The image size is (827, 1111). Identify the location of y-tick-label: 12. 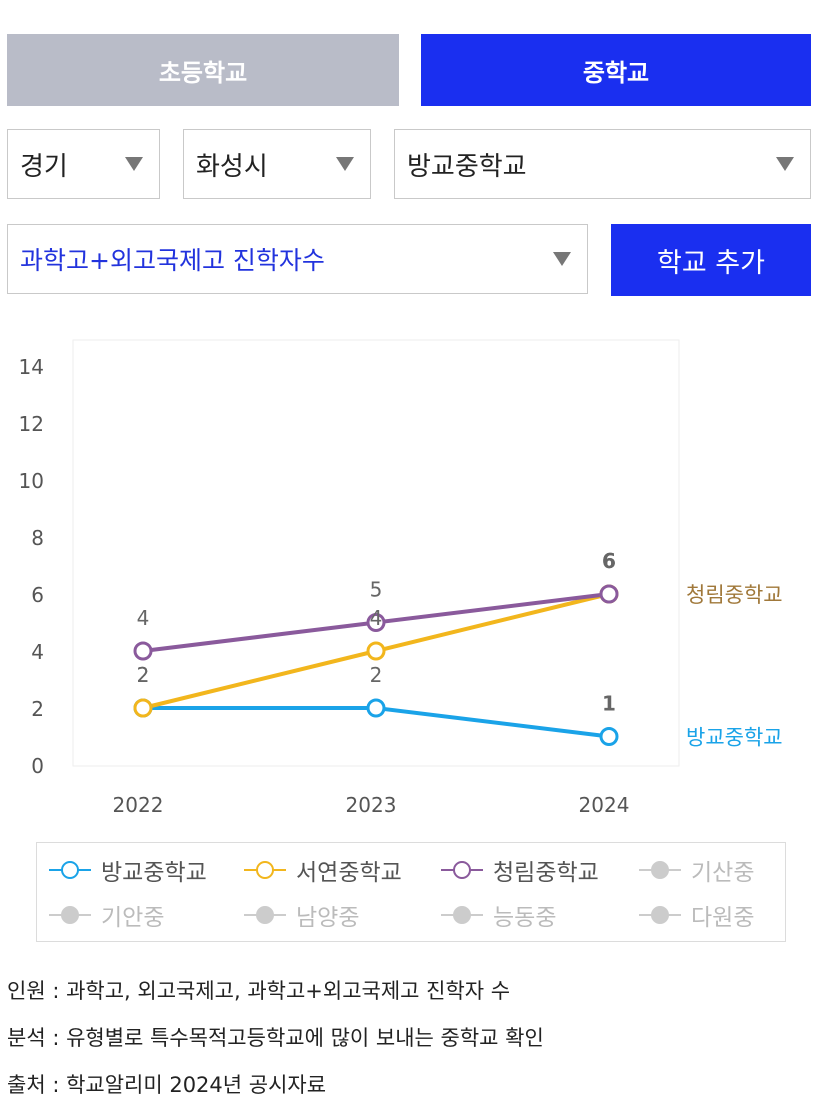
(31, 424).